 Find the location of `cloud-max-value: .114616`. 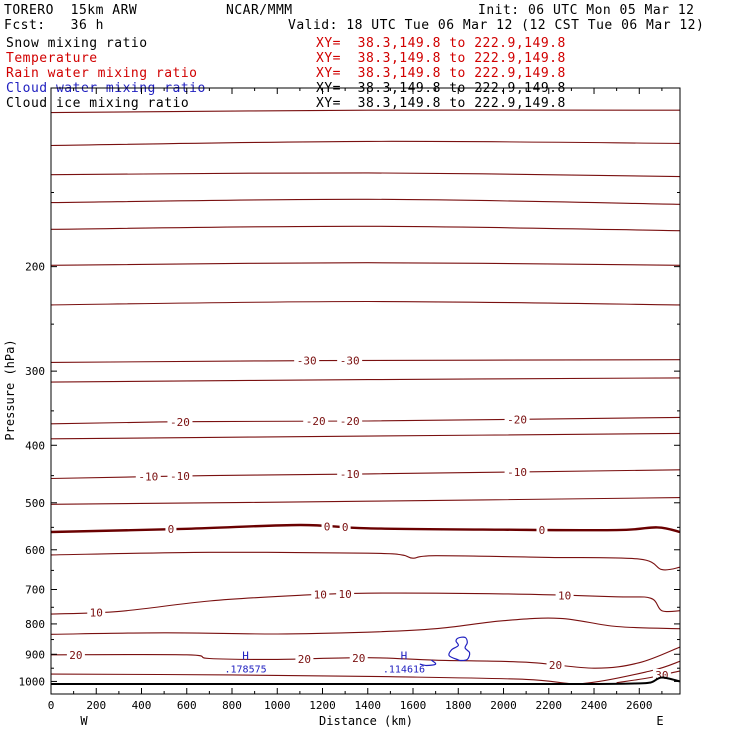

cloud-max-value: .114616 is located at coordinates (404, 670).